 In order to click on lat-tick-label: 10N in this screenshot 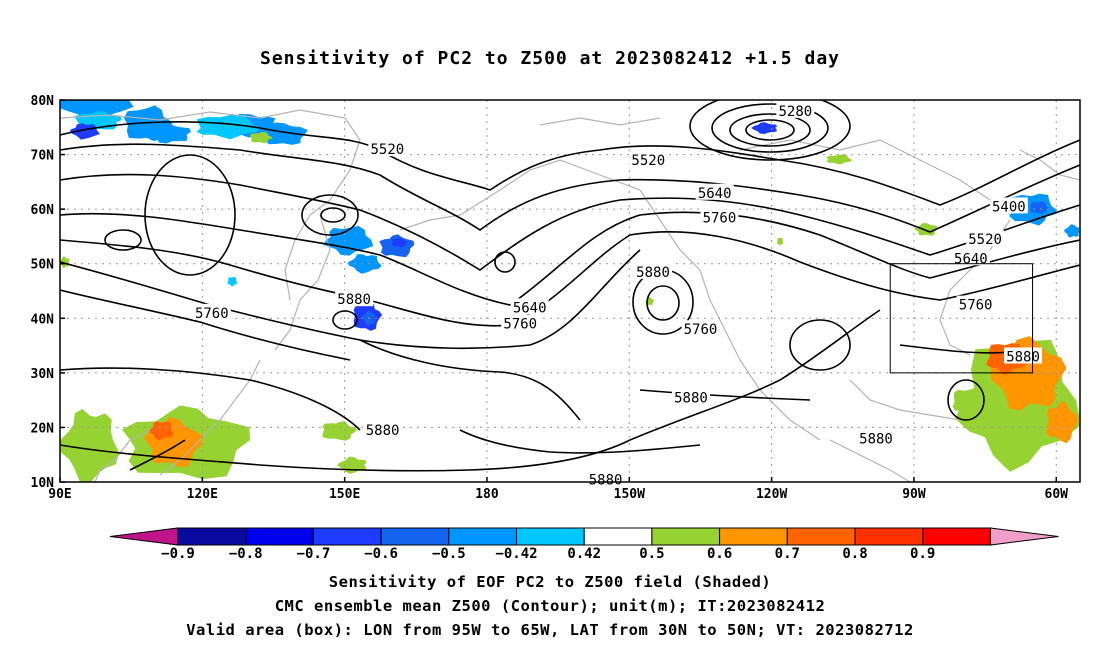, I will do `click(43, 483)`.